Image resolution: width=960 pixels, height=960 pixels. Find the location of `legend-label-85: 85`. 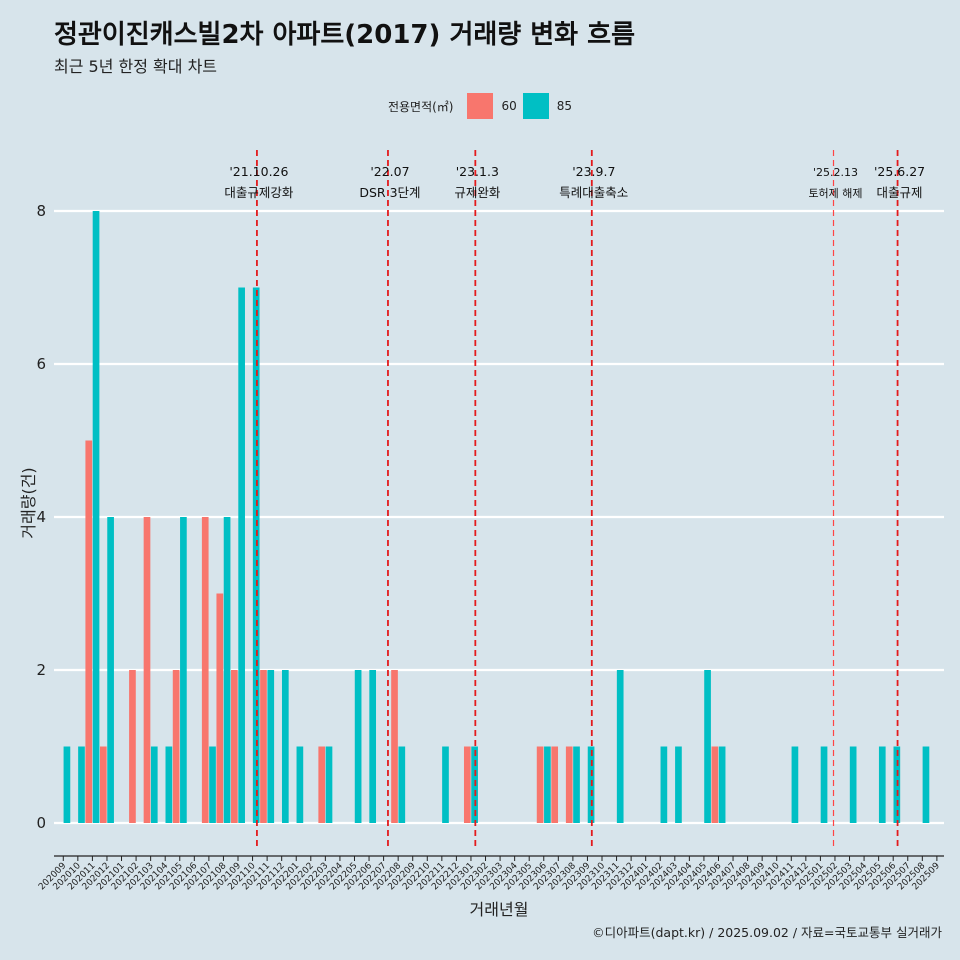

legend-label-85: 85 is located at coordinates (564, 106).